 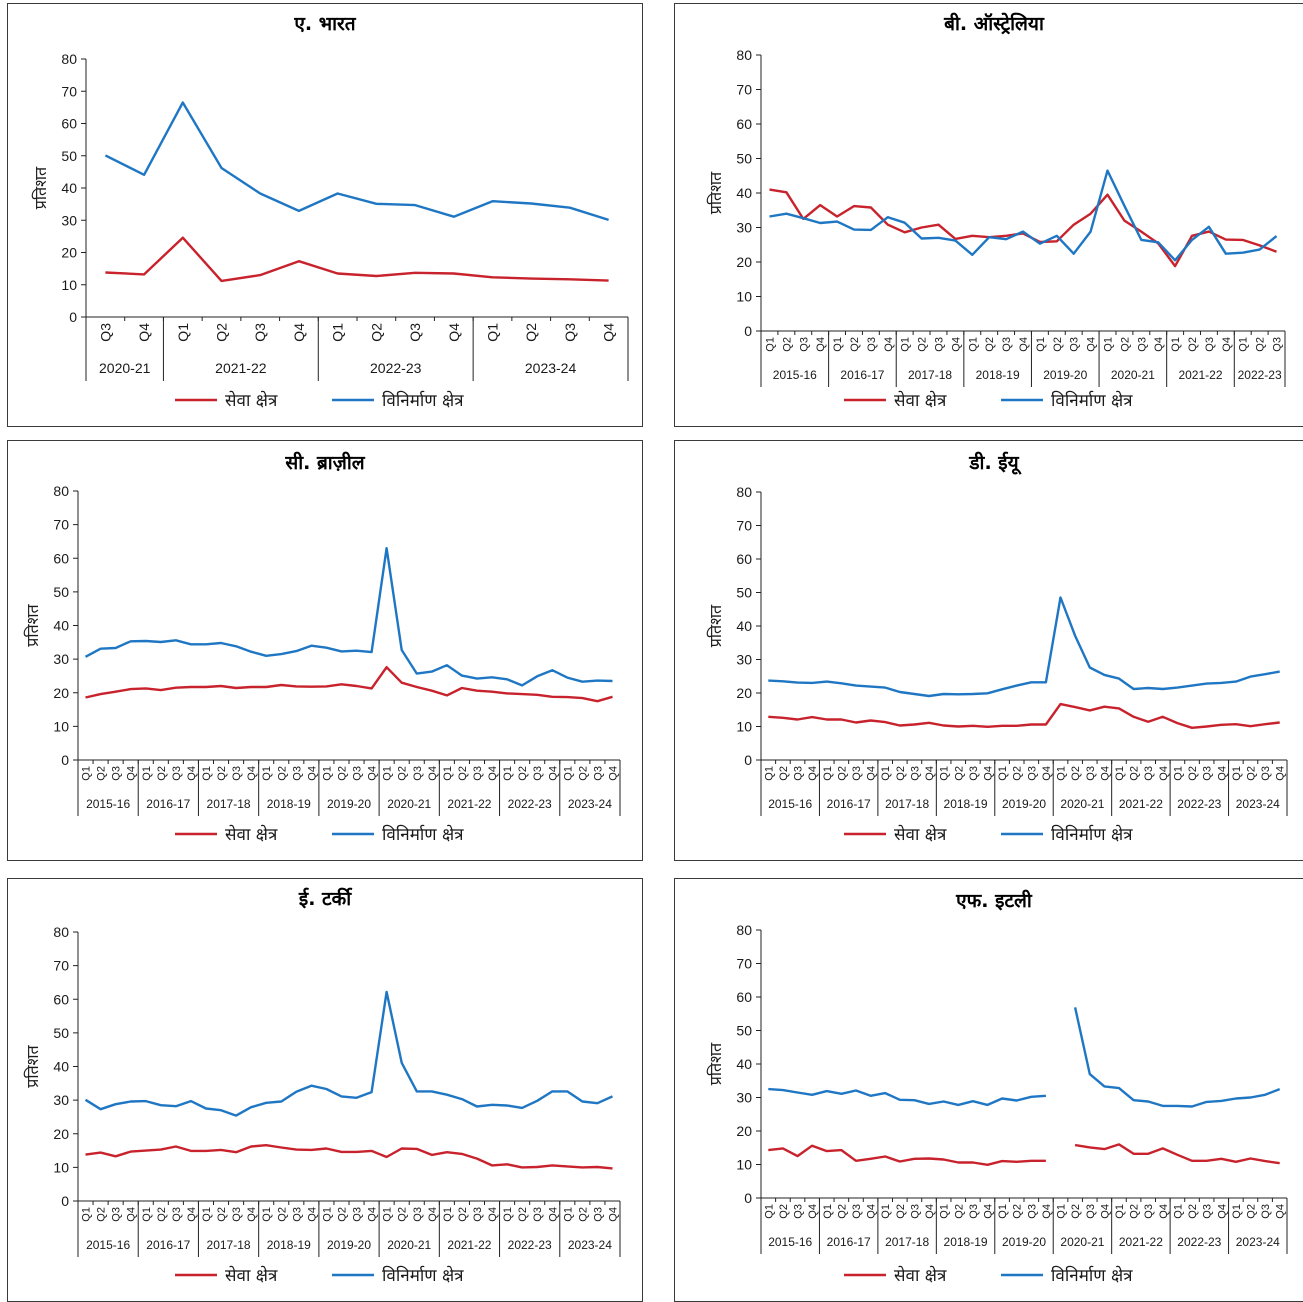 What do you see at coordinates (748, 1198) in the screenshot?
I see `y-tick-label: 0` at bounding box center [748, 1198].